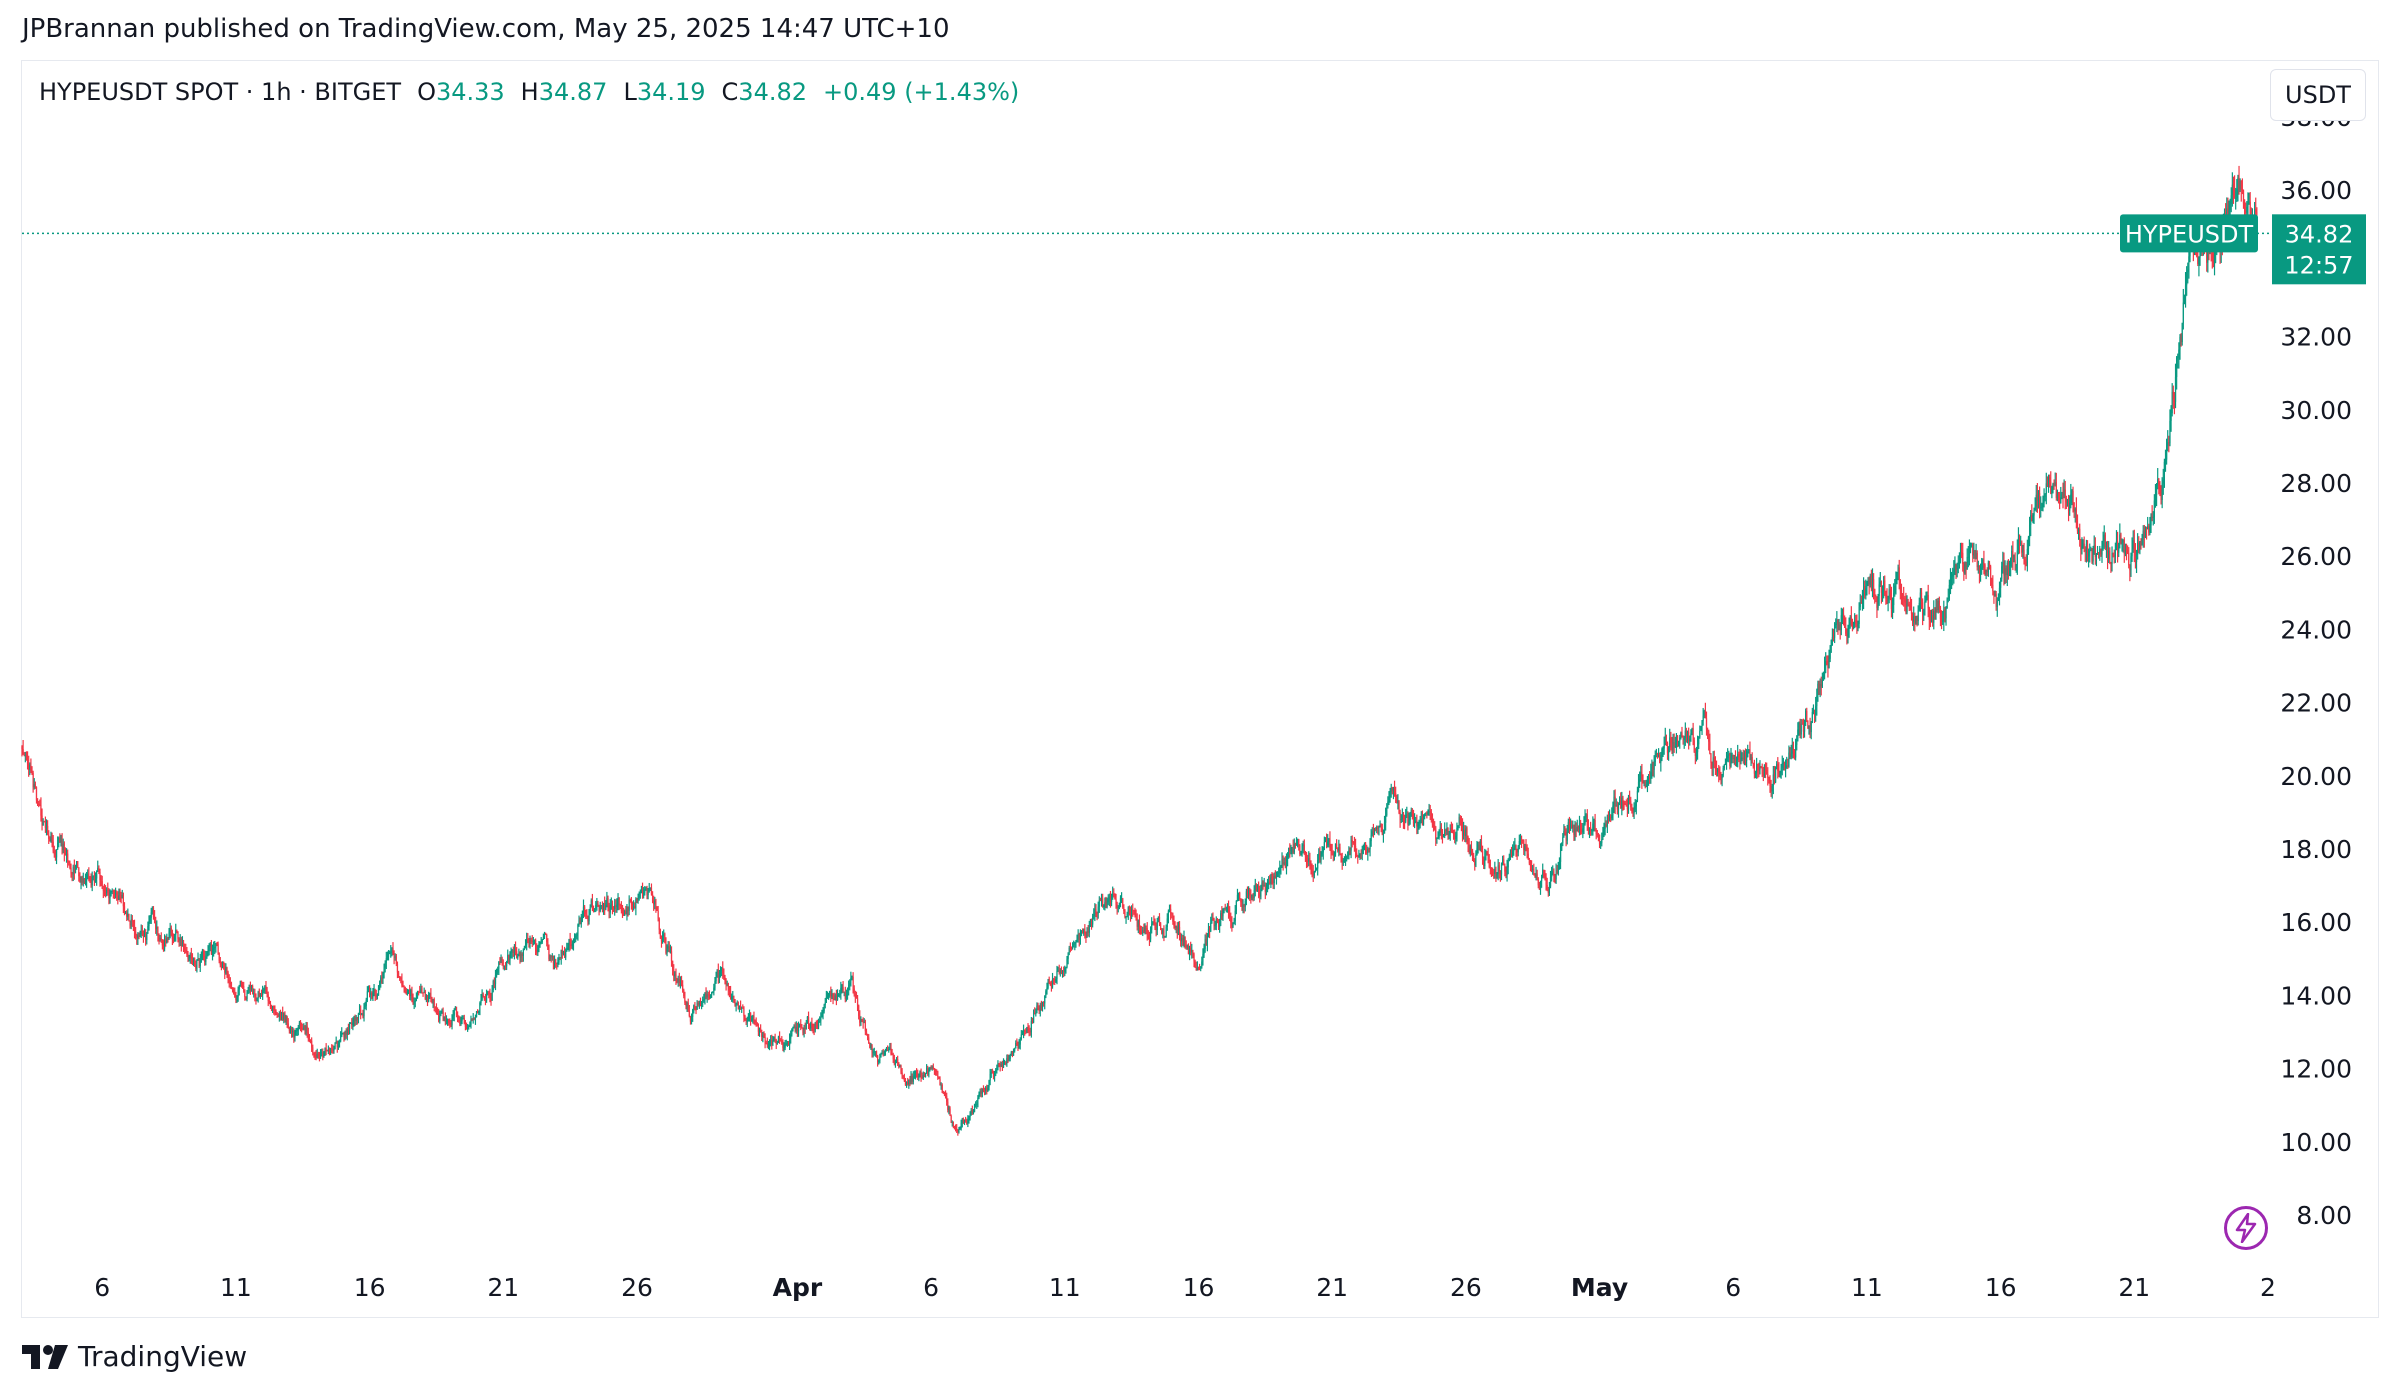  What do you see at coordinates (2001, 1287) in the screenshot?
I see `time-tick-label: 16` at bounding box center [2001, 1287].